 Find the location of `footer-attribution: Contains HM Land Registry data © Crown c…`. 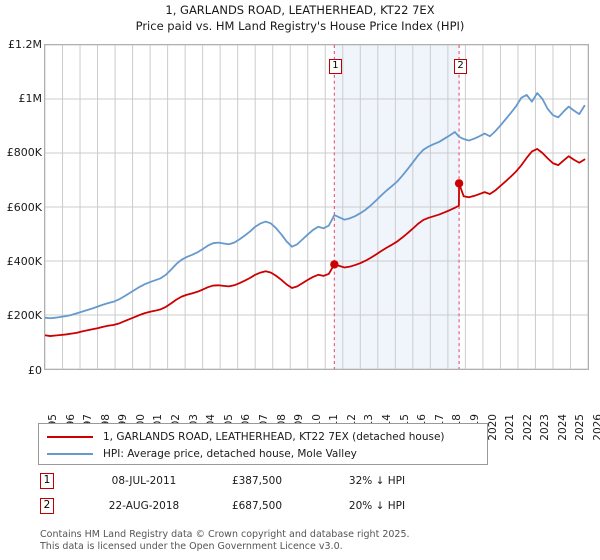

footer-attribution: Contains HM Land Registry data © Crown c… is located at coordinates (300, 540).